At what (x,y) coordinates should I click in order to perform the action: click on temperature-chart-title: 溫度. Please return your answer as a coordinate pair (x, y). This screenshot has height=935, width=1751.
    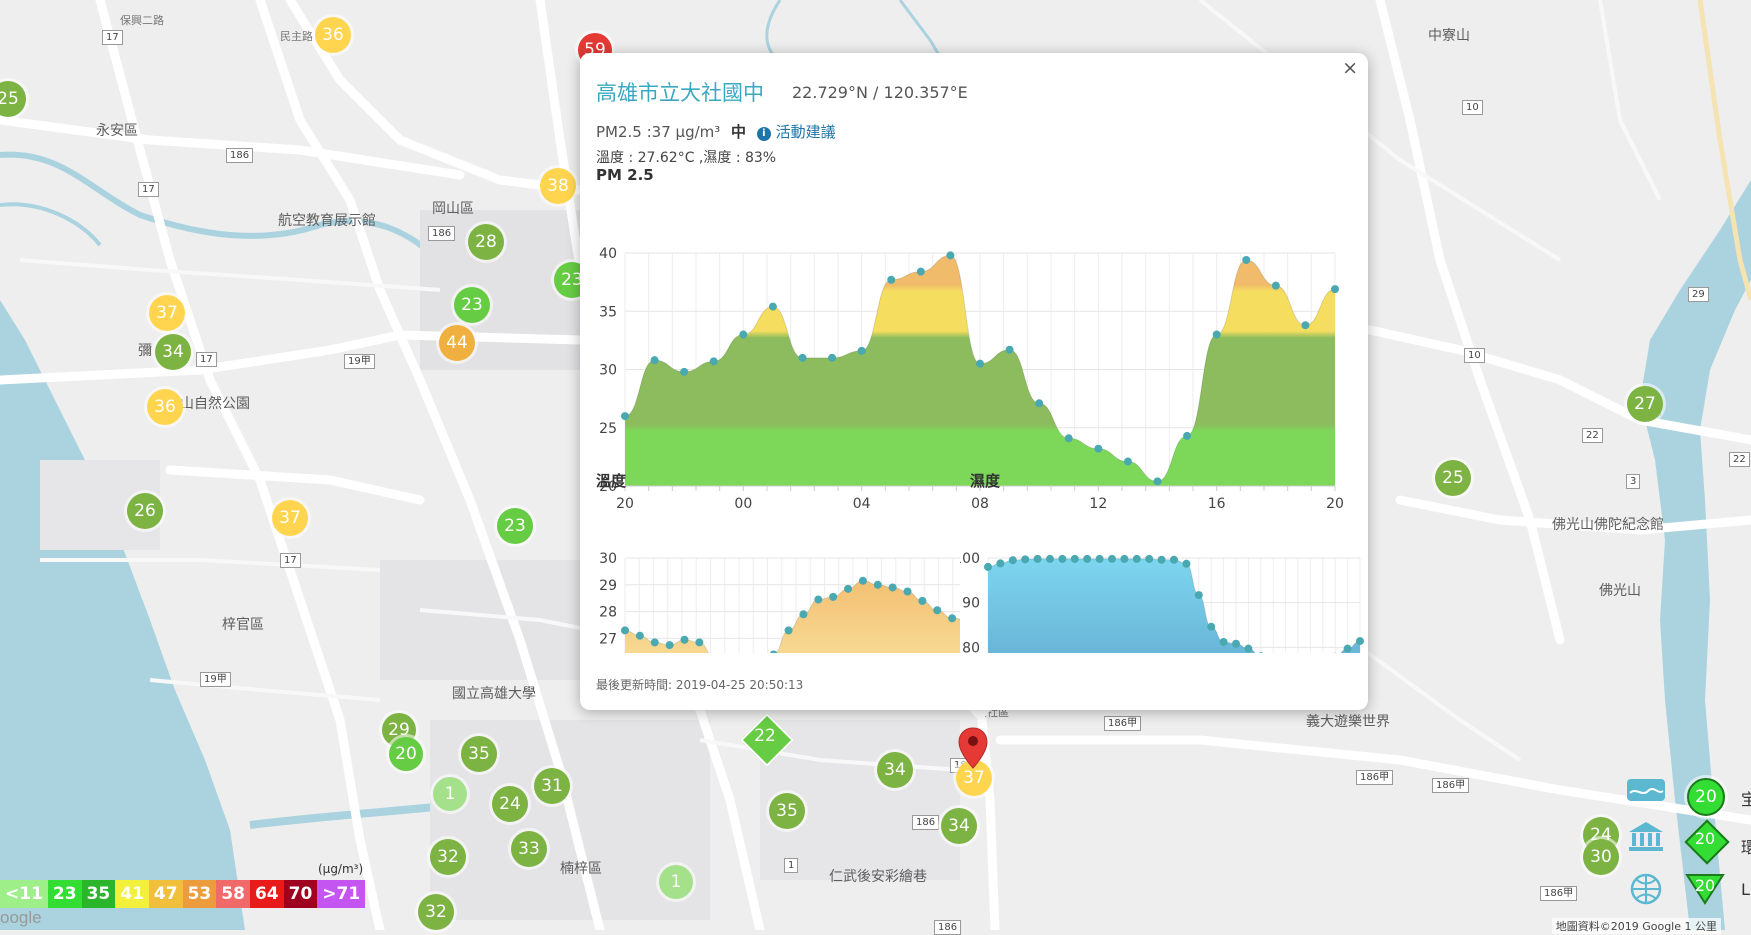
    Looking at the image, I should click on (611, 480).